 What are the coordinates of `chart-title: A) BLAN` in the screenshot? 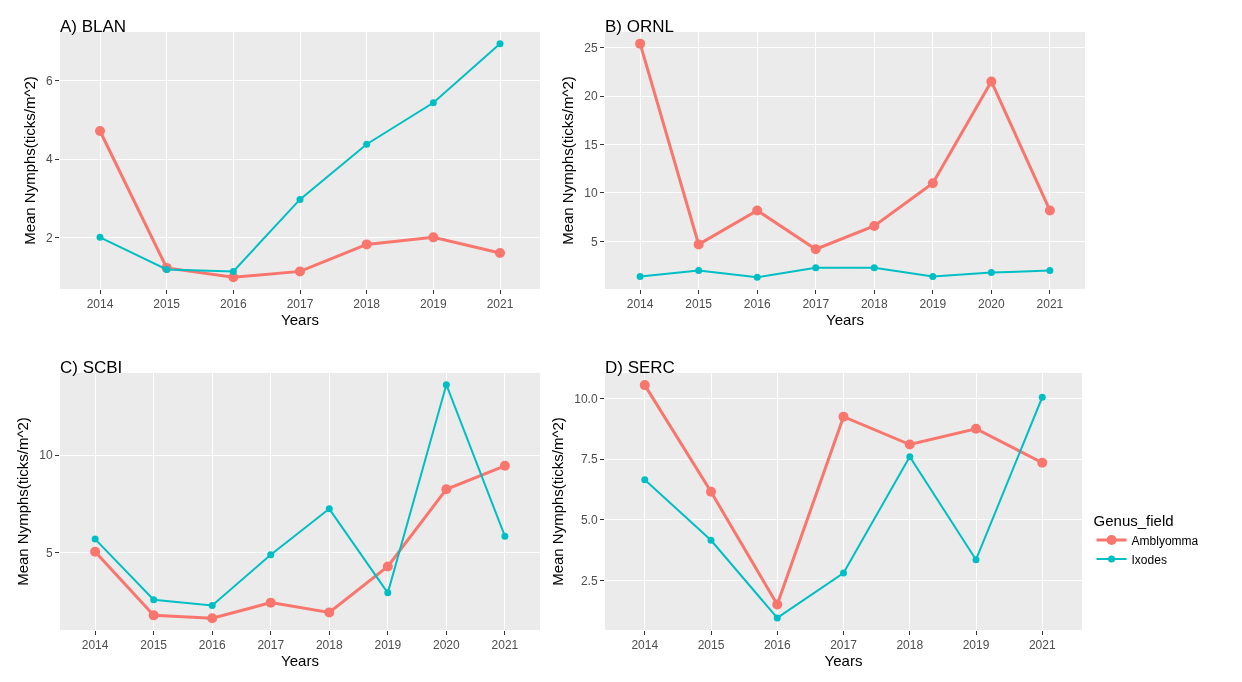 It's located at (93, 27).